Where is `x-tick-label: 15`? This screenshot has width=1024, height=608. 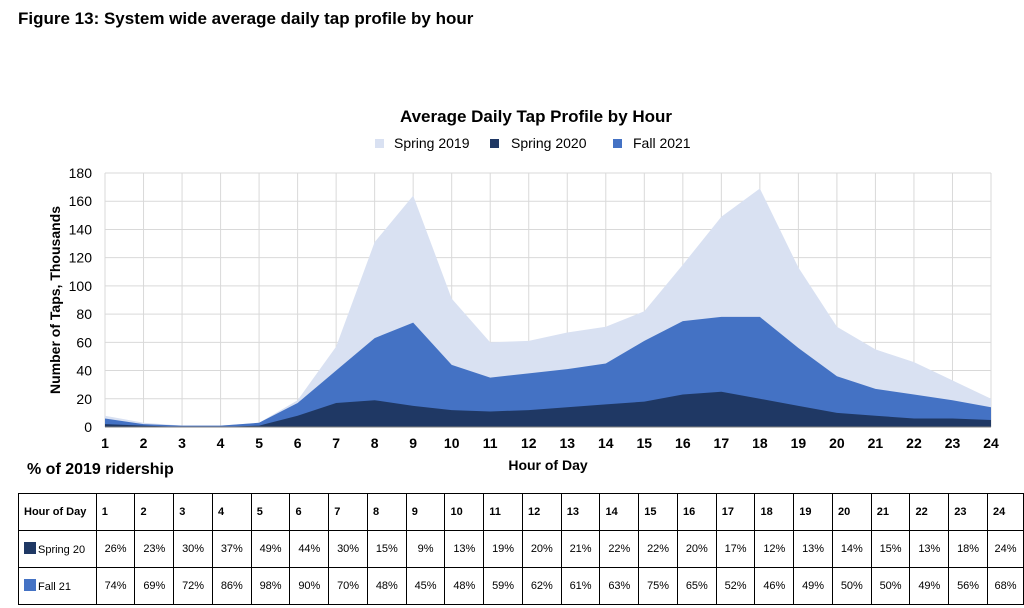 x-tick-label: 15 is located at coordinates (645, 443).